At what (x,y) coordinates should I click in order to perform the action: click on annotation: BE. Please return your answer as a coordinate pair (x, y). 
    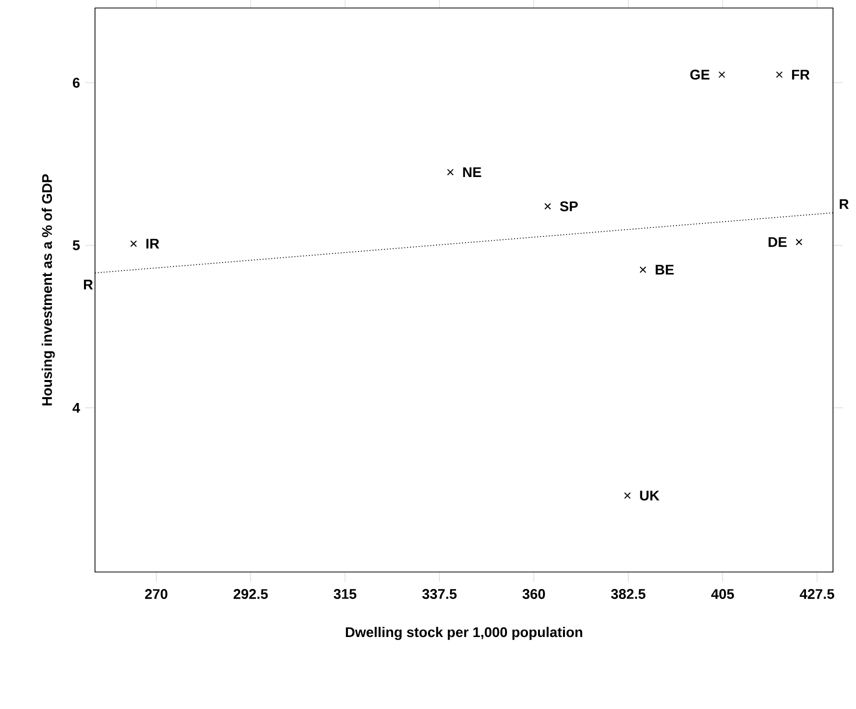
    Looking at the image, I should click on (665, 269).